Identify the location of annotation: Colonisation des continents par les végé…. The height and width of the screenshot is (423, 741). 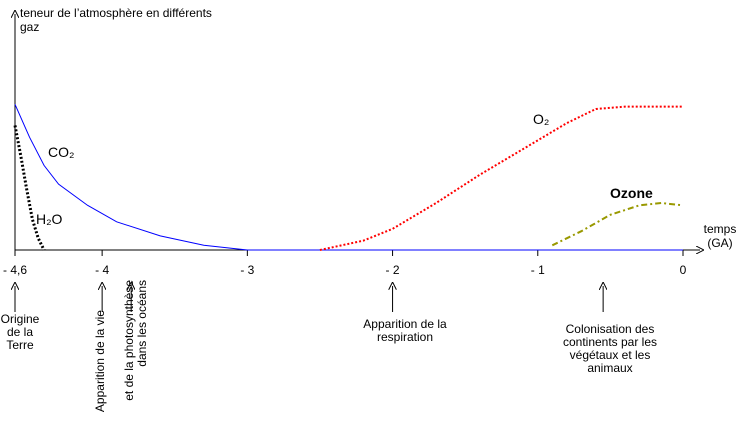
(610, 348).